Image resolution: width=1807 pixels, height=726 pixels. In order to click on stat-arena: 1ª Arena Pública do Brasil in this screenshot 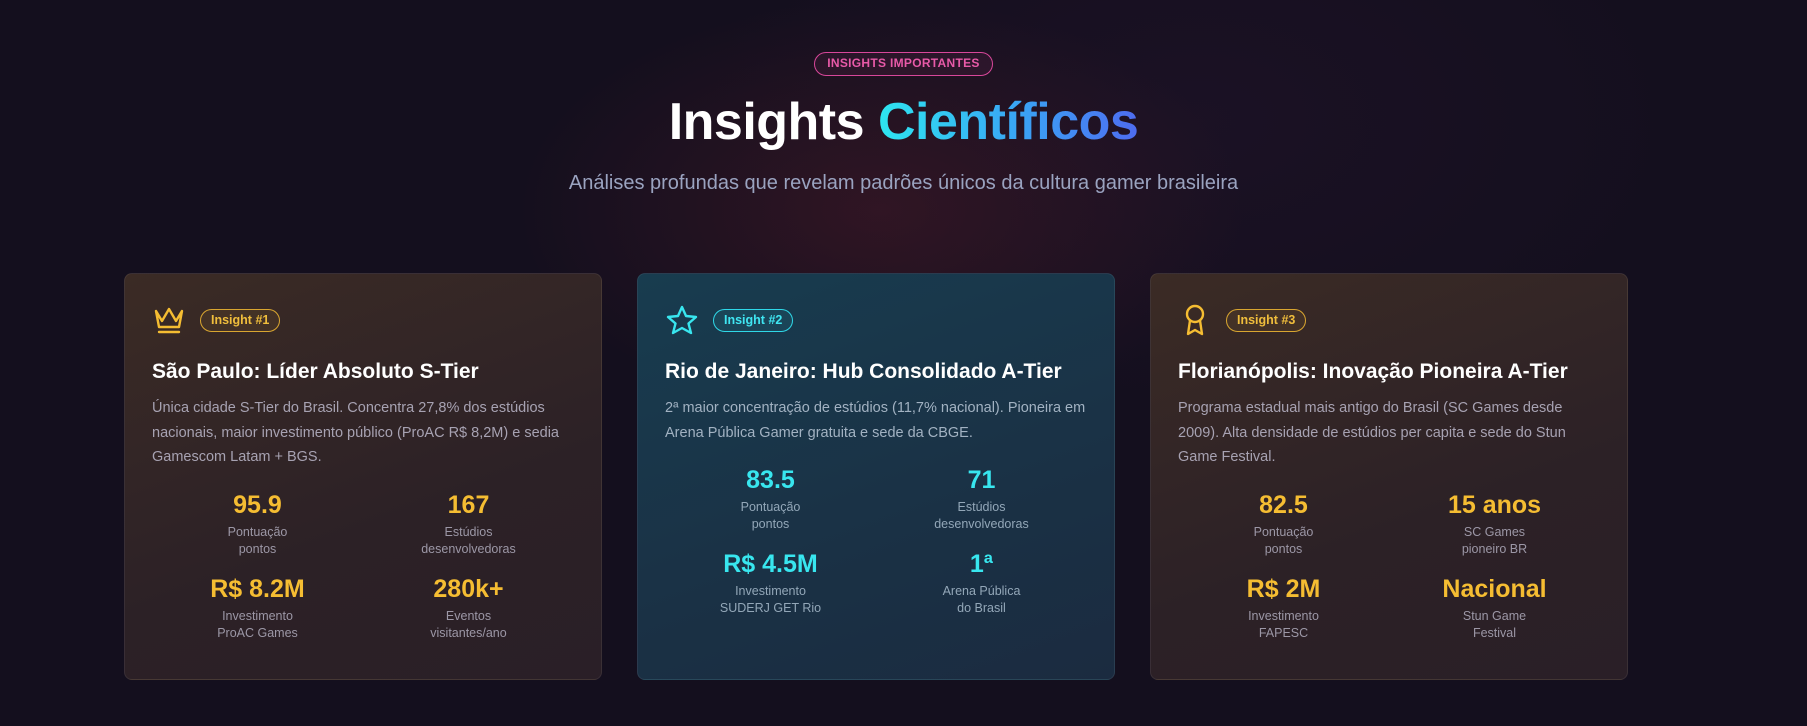, I will do `click(981, 583)`.